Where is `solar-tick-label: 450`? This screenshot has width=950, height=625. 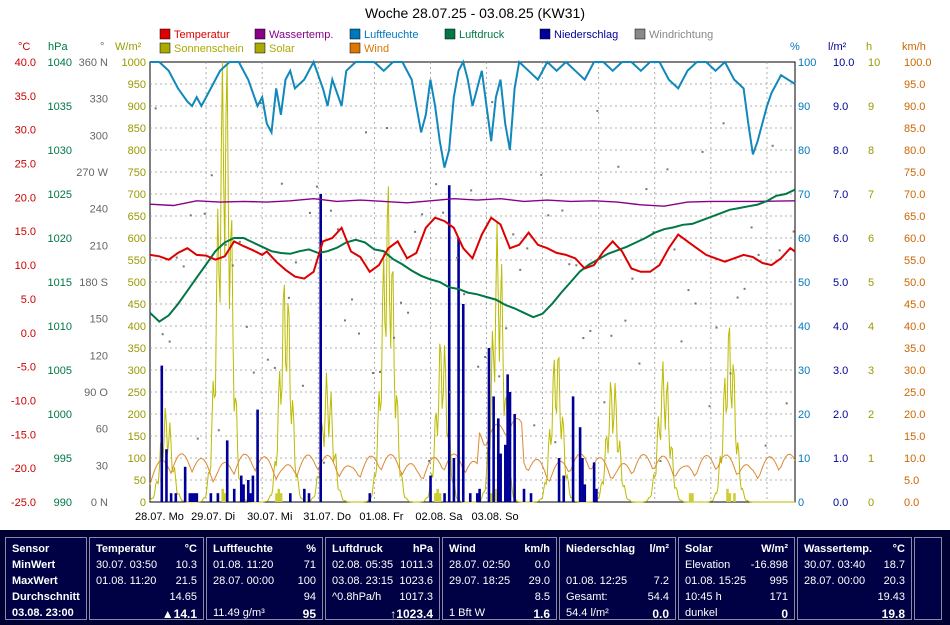 solar-tick-label: 450 is located at coordinates (137, 305).